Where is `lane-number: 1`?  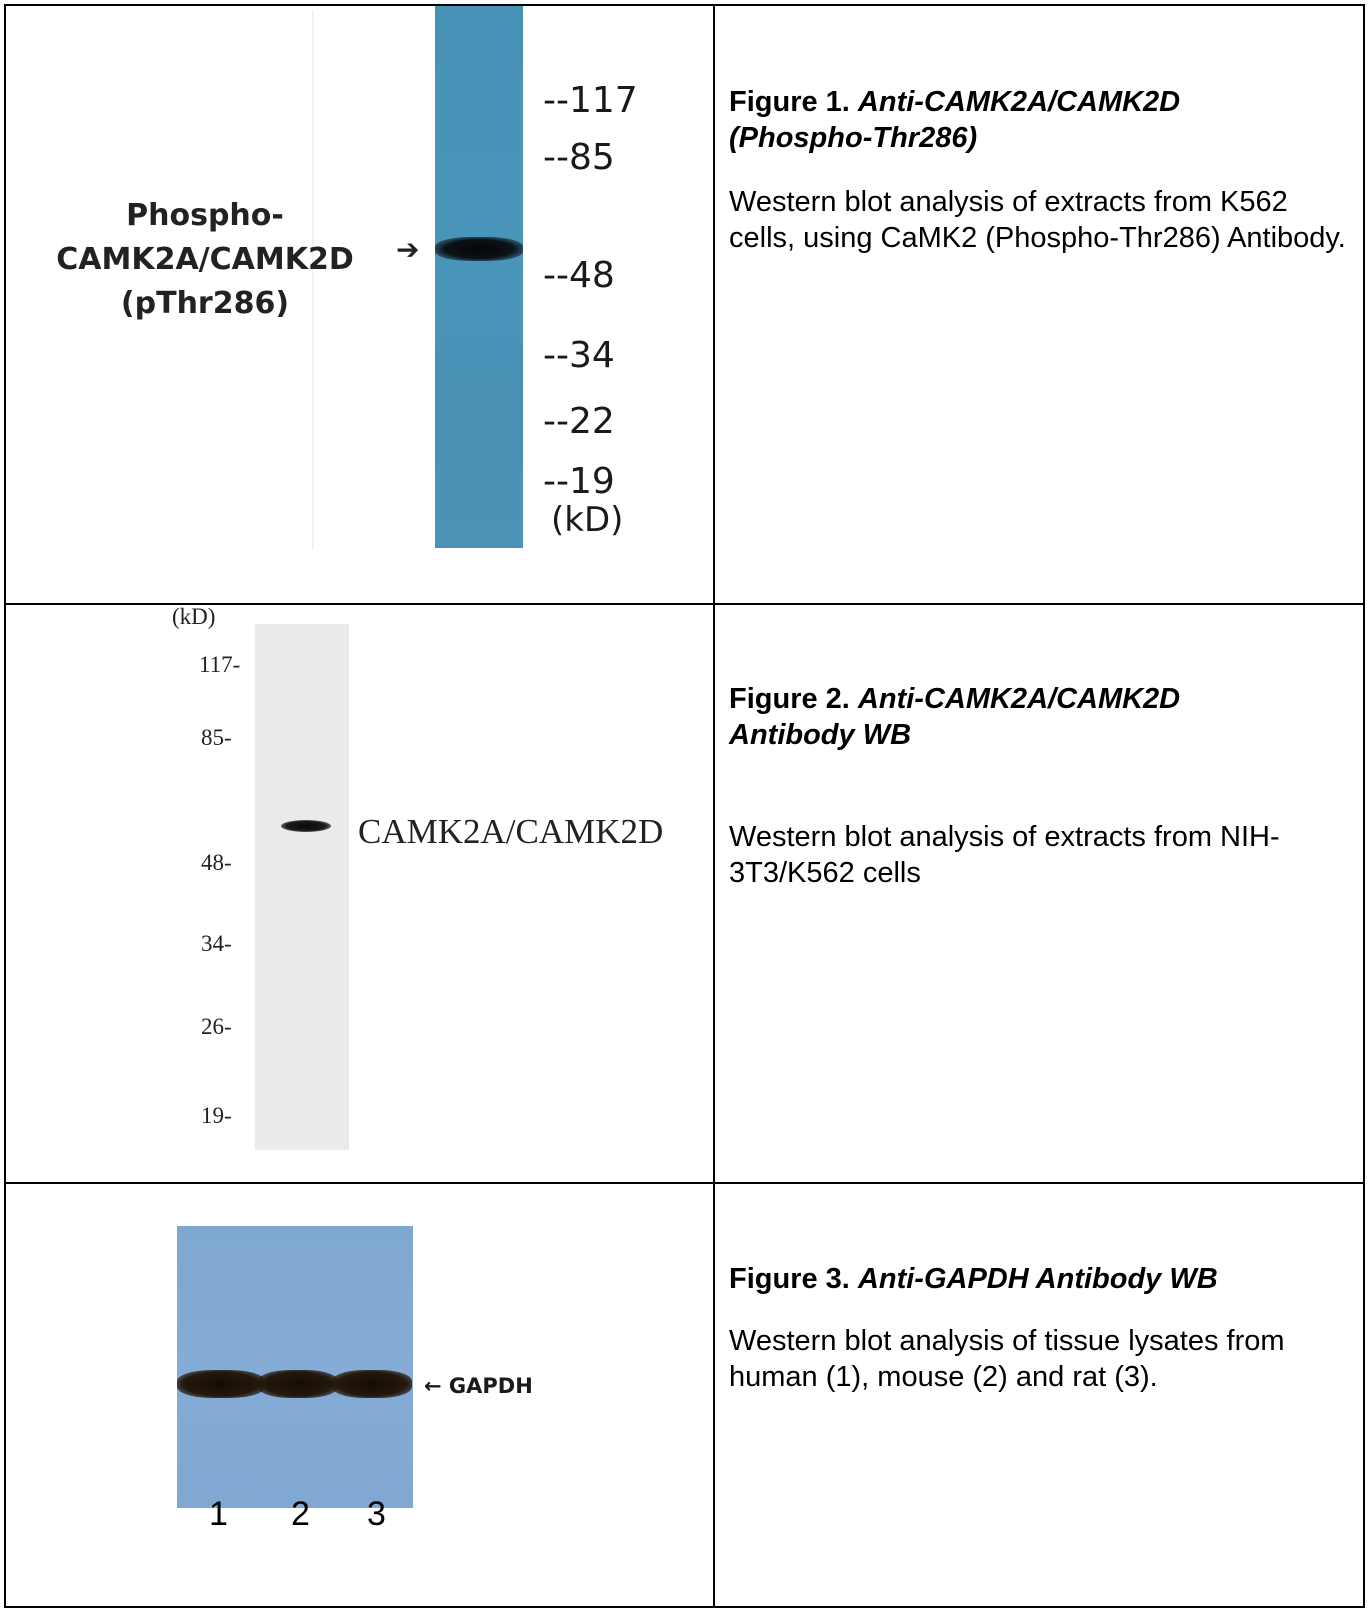 lane-number: 1 is located at coordinates (218, 1514).